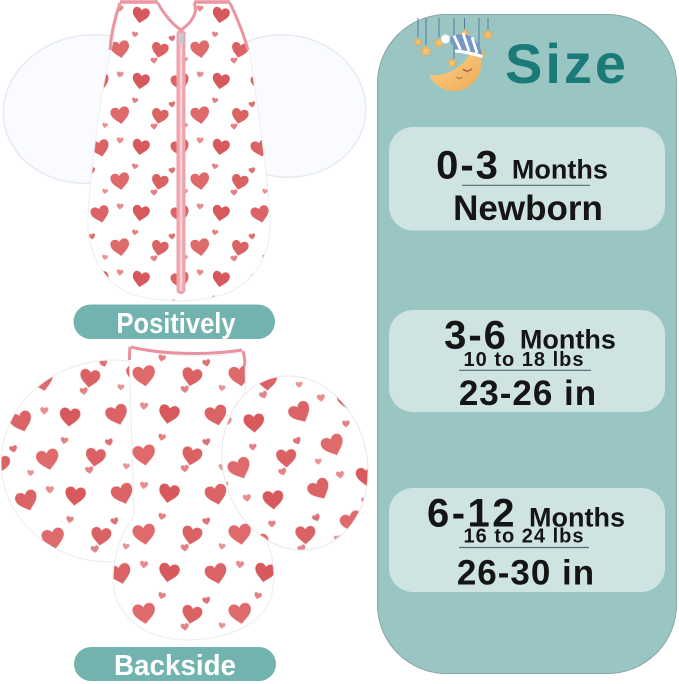 This screenshot has width=679, height=684. What do you see at coordinates (528, 208) in the screenshot?
I see `svg-text: Newborn` at bounding box center [528, 208].